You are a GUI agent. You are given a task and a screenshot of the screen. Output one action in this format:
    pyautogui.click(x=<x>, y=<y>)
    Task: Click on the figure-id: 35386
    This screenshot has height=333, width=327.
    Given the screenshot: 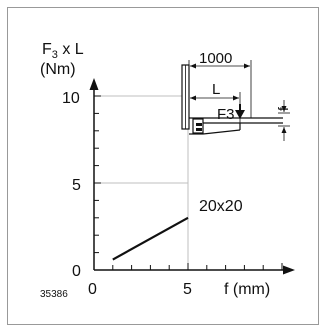 What is the action you would take?
    pyautogui.click(x=54, y=294)
    